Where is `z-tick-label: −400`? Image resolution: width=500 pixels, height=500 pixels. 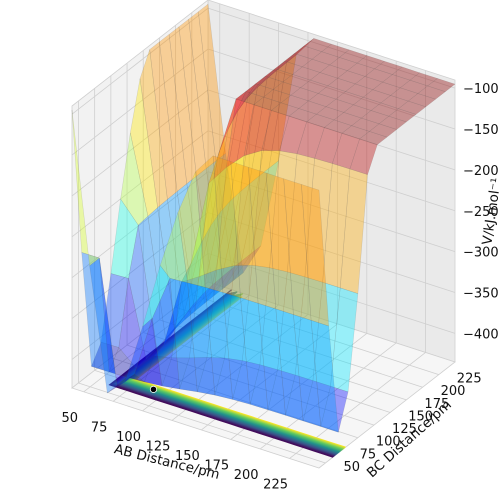 z-tick-label: −400 is located at coordinates (481, 334).